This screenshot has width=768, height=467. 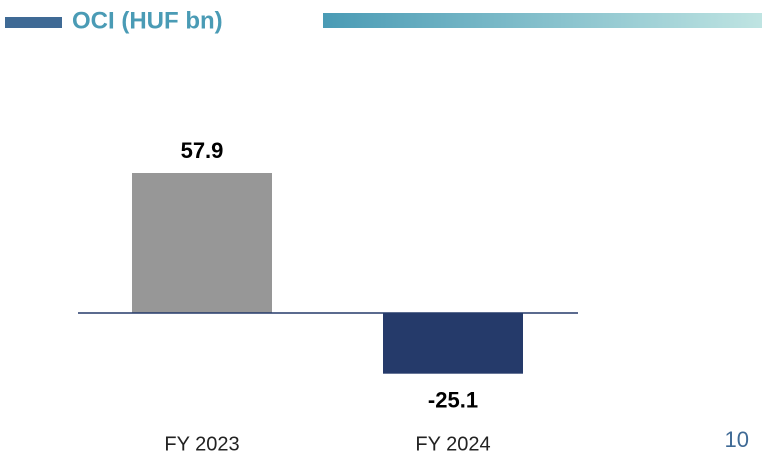 I want to click on value-label: -25.1, so click(x=453, y=400).